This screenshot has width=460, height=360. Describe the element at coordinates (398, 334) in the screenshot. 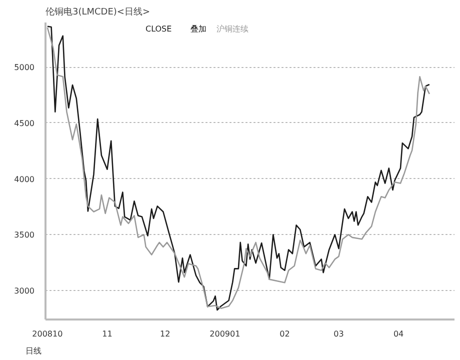

I see `x-tick-label: 04` at that location.